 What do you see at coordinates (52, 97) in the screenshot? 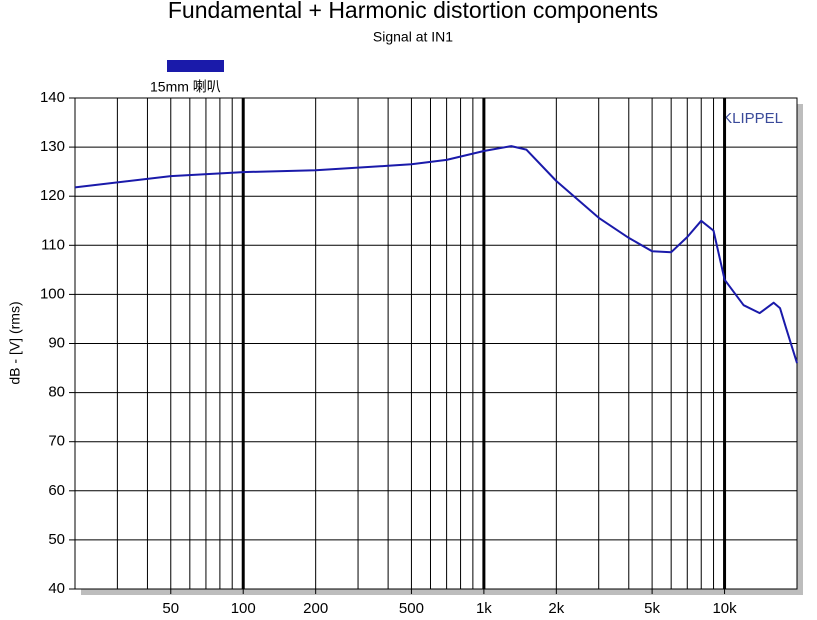
I see `y-tick-label: 140` at bounding box center [52, 97].